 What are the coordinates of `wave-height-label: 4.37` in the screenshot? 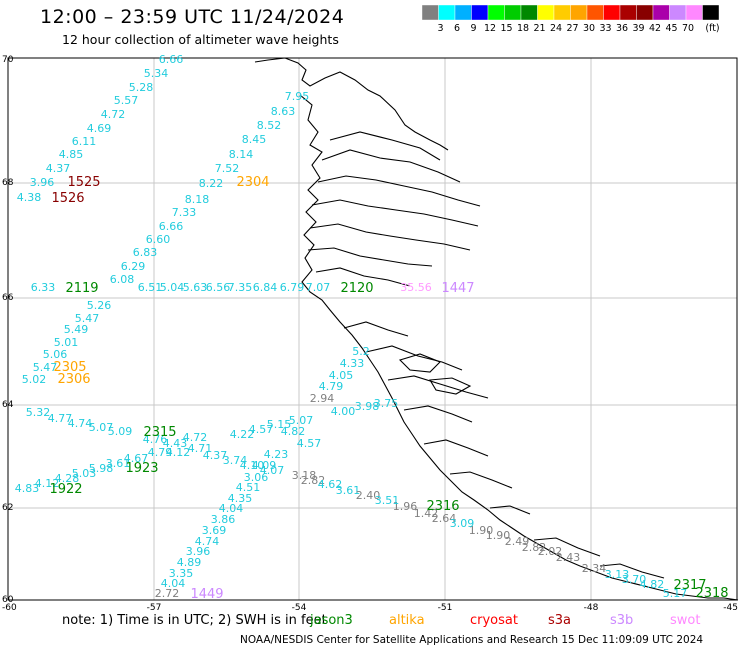 It's located at (215, 455).